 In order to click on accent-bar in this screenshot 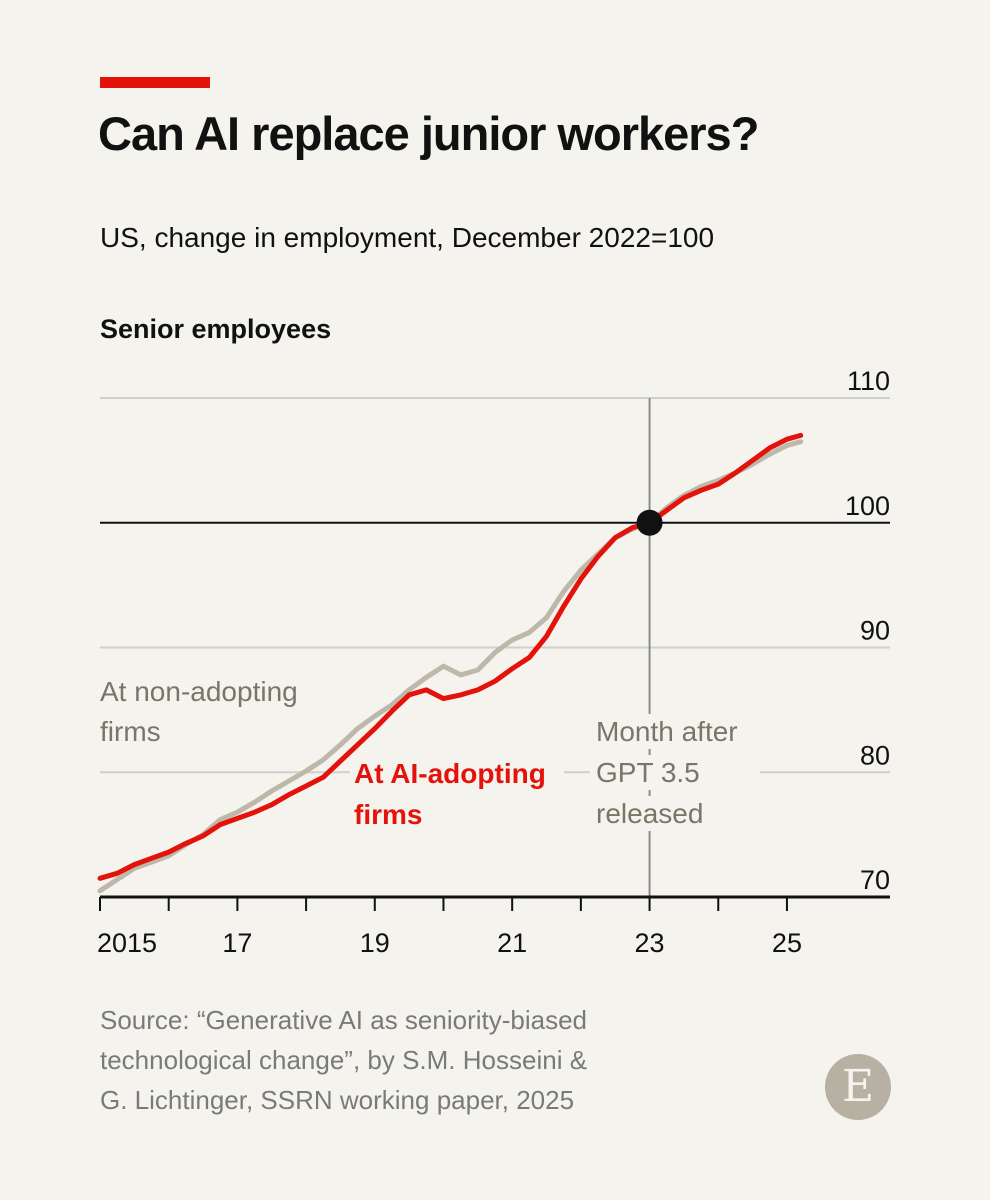, I will do `click(155, 82)`.